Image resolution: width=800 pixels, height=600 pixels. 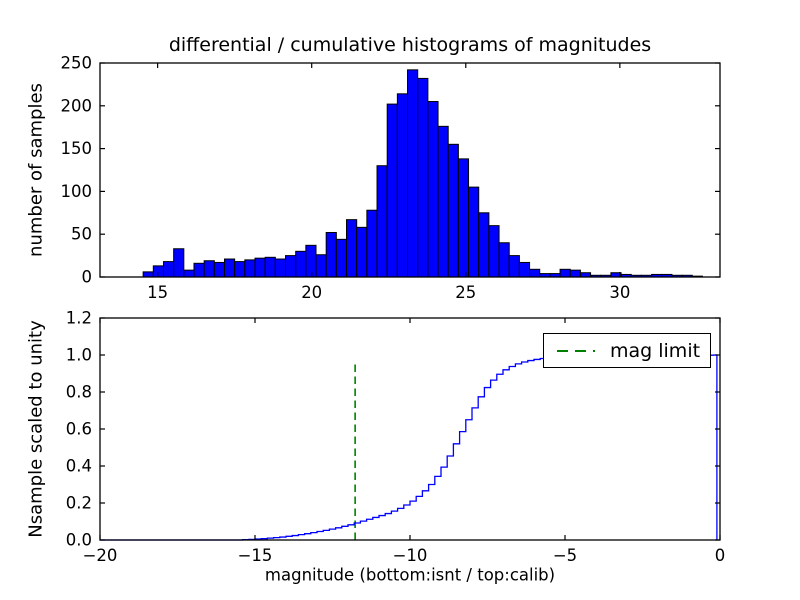 I want to click on legend-label: mag limit, so click(x=655, y=350).